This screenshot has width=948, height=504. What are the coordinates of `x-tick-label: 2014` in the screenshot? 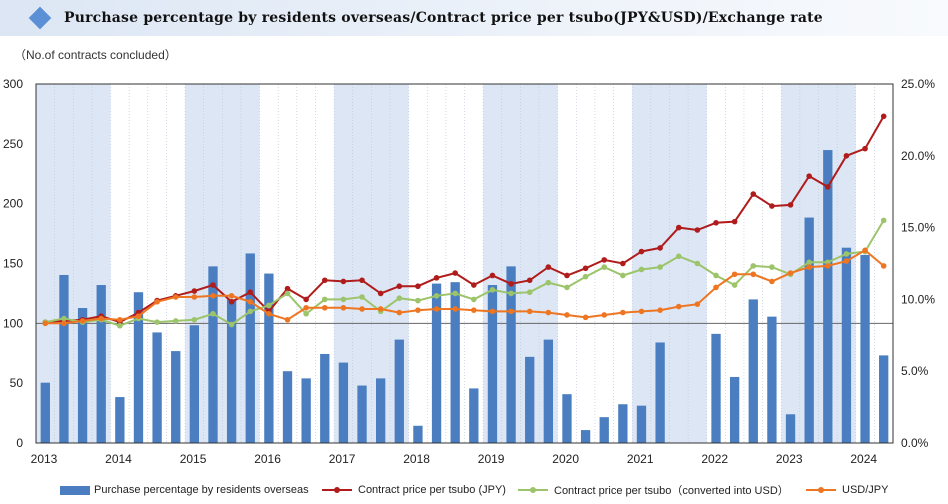 It's located at (118, 459).